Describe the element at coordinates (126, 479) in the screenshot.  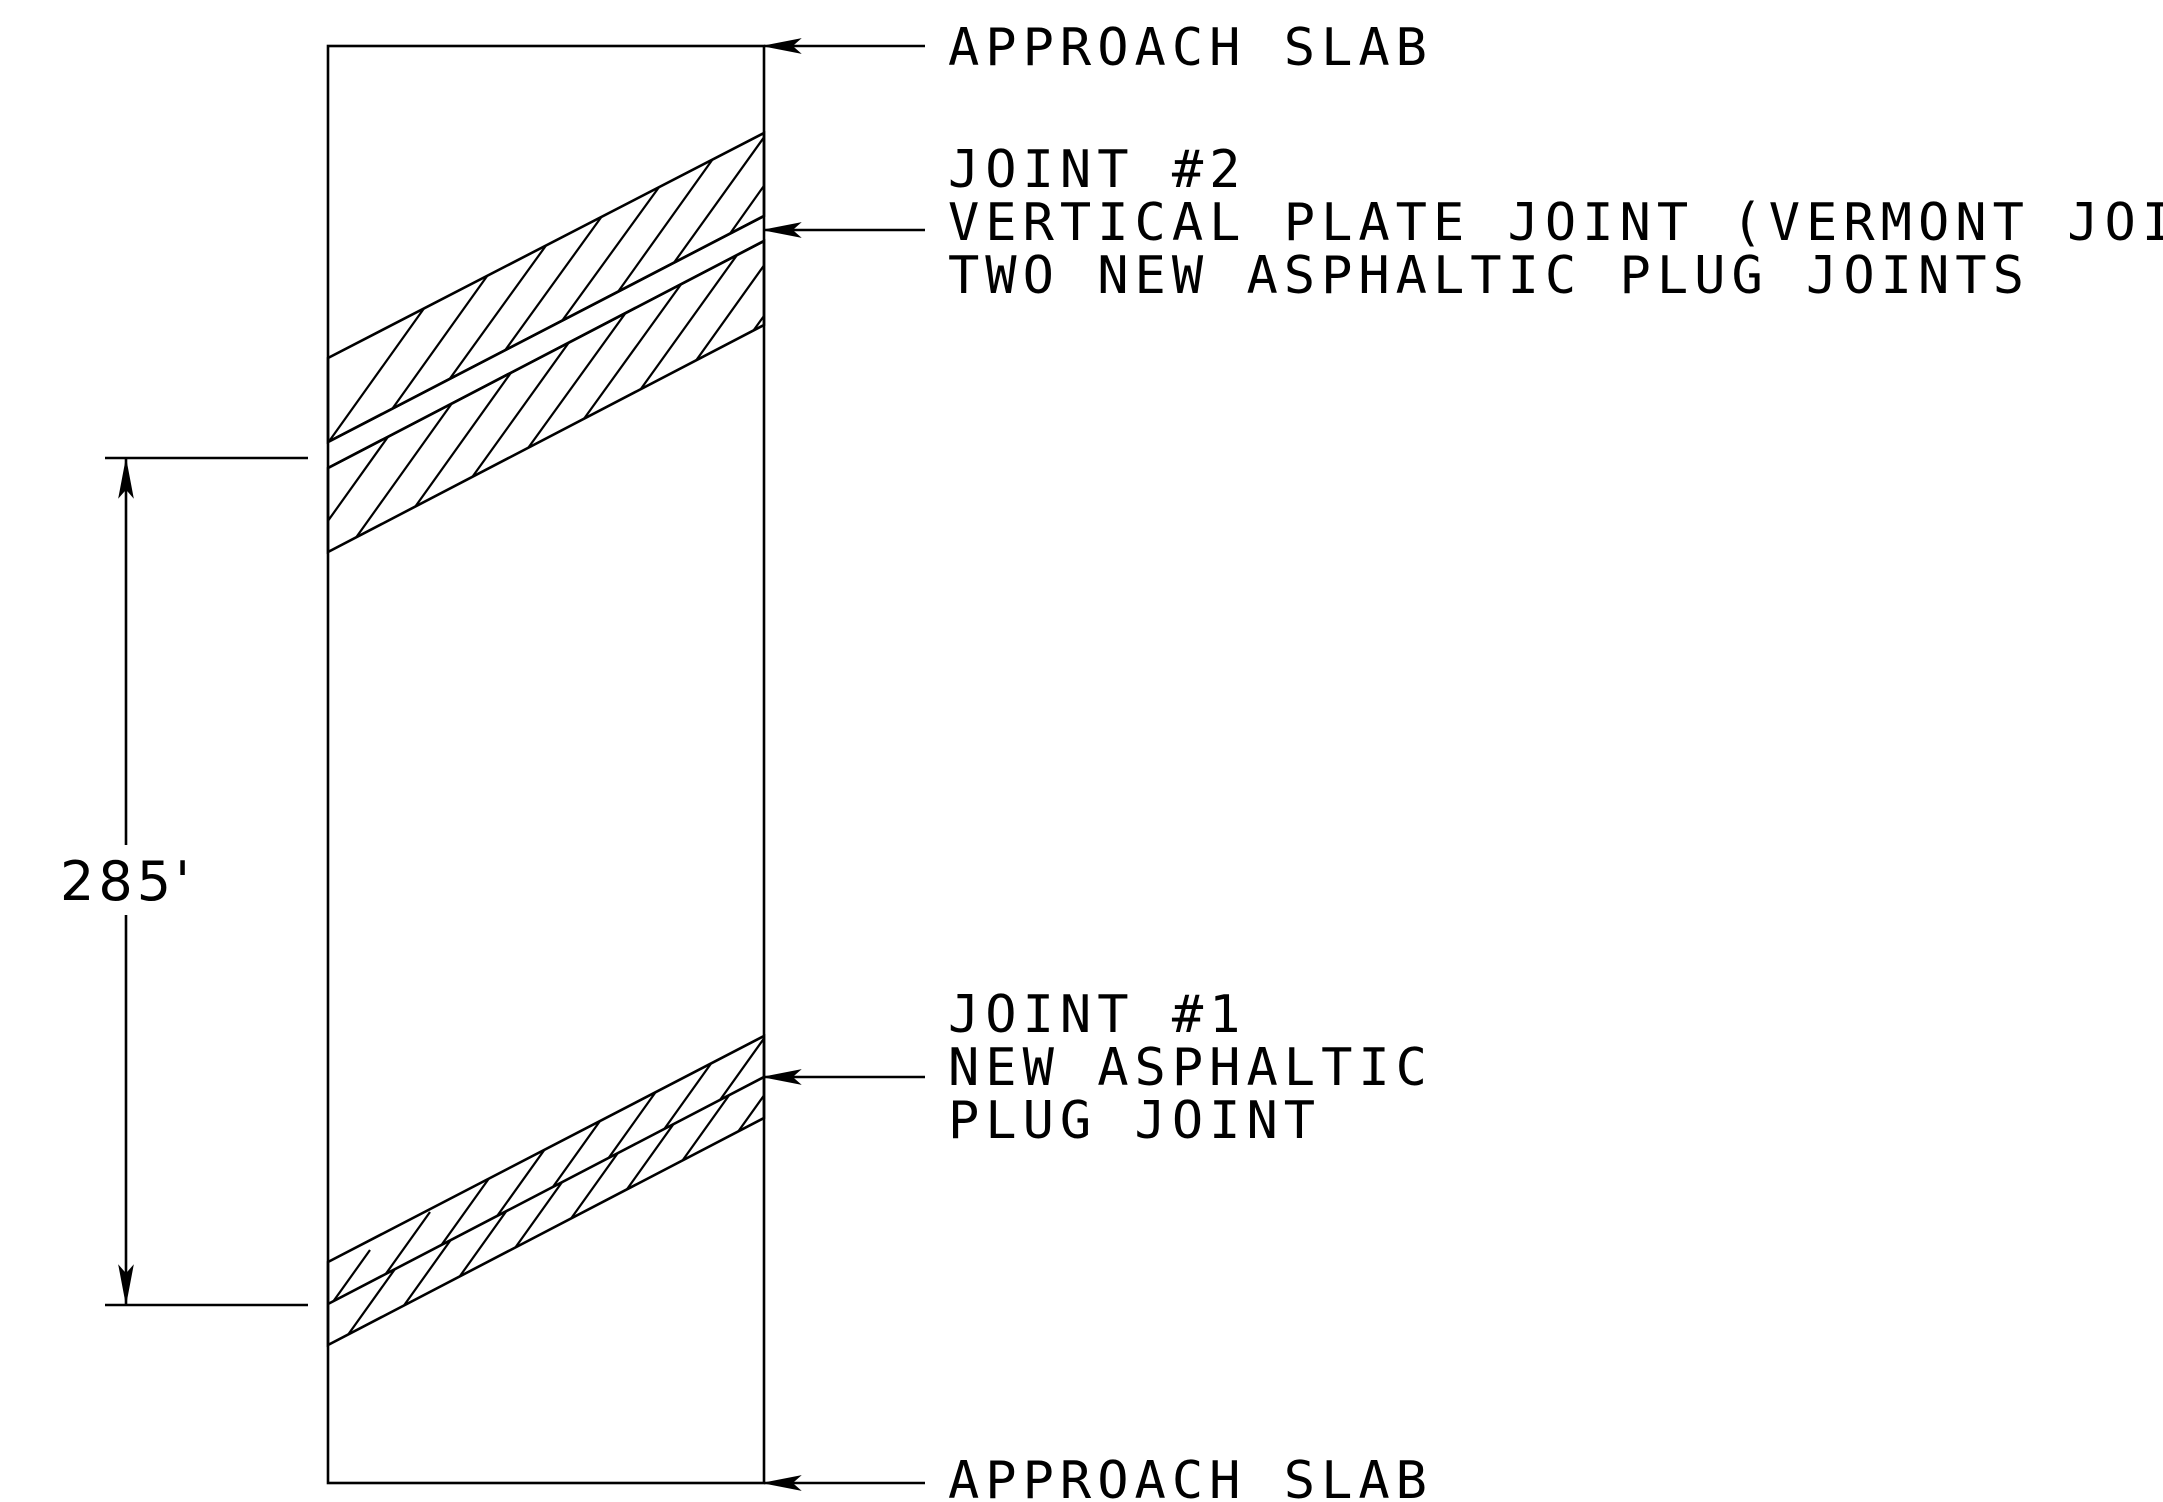
I see `dimension-arrow-top` at that location.